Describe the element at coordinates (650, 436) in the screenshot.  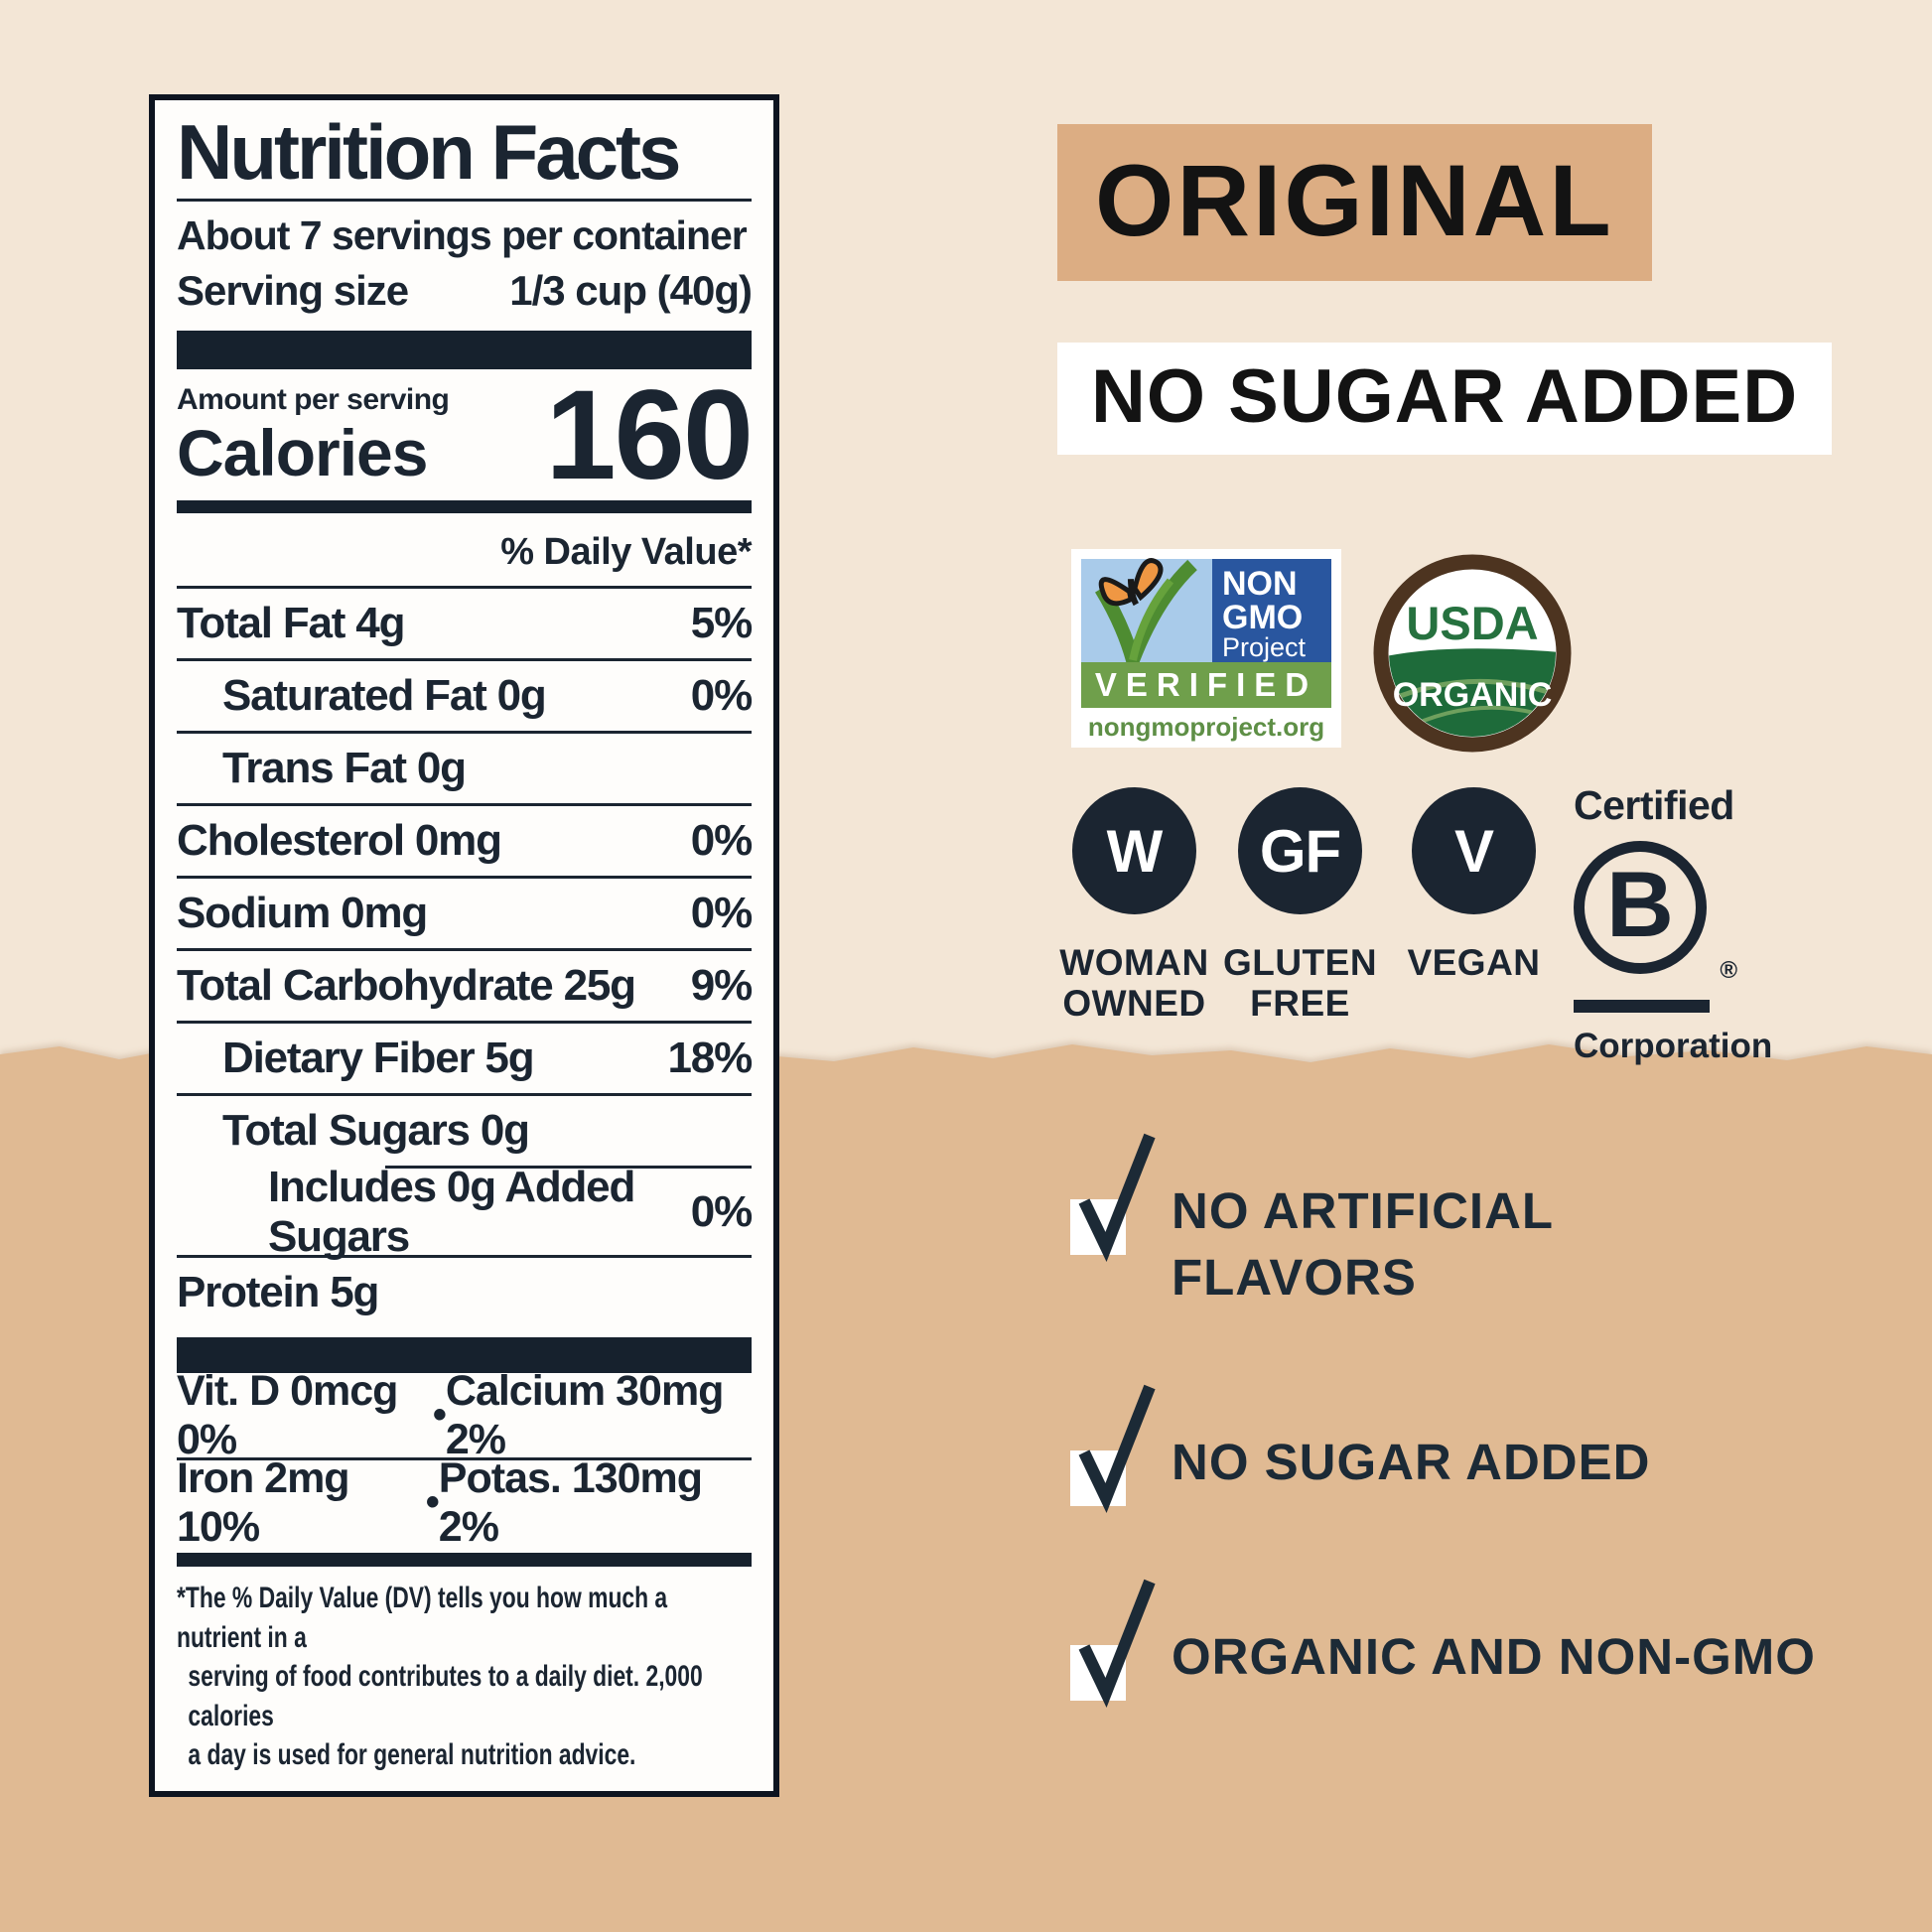
I see `calories-value: 160` at that location.